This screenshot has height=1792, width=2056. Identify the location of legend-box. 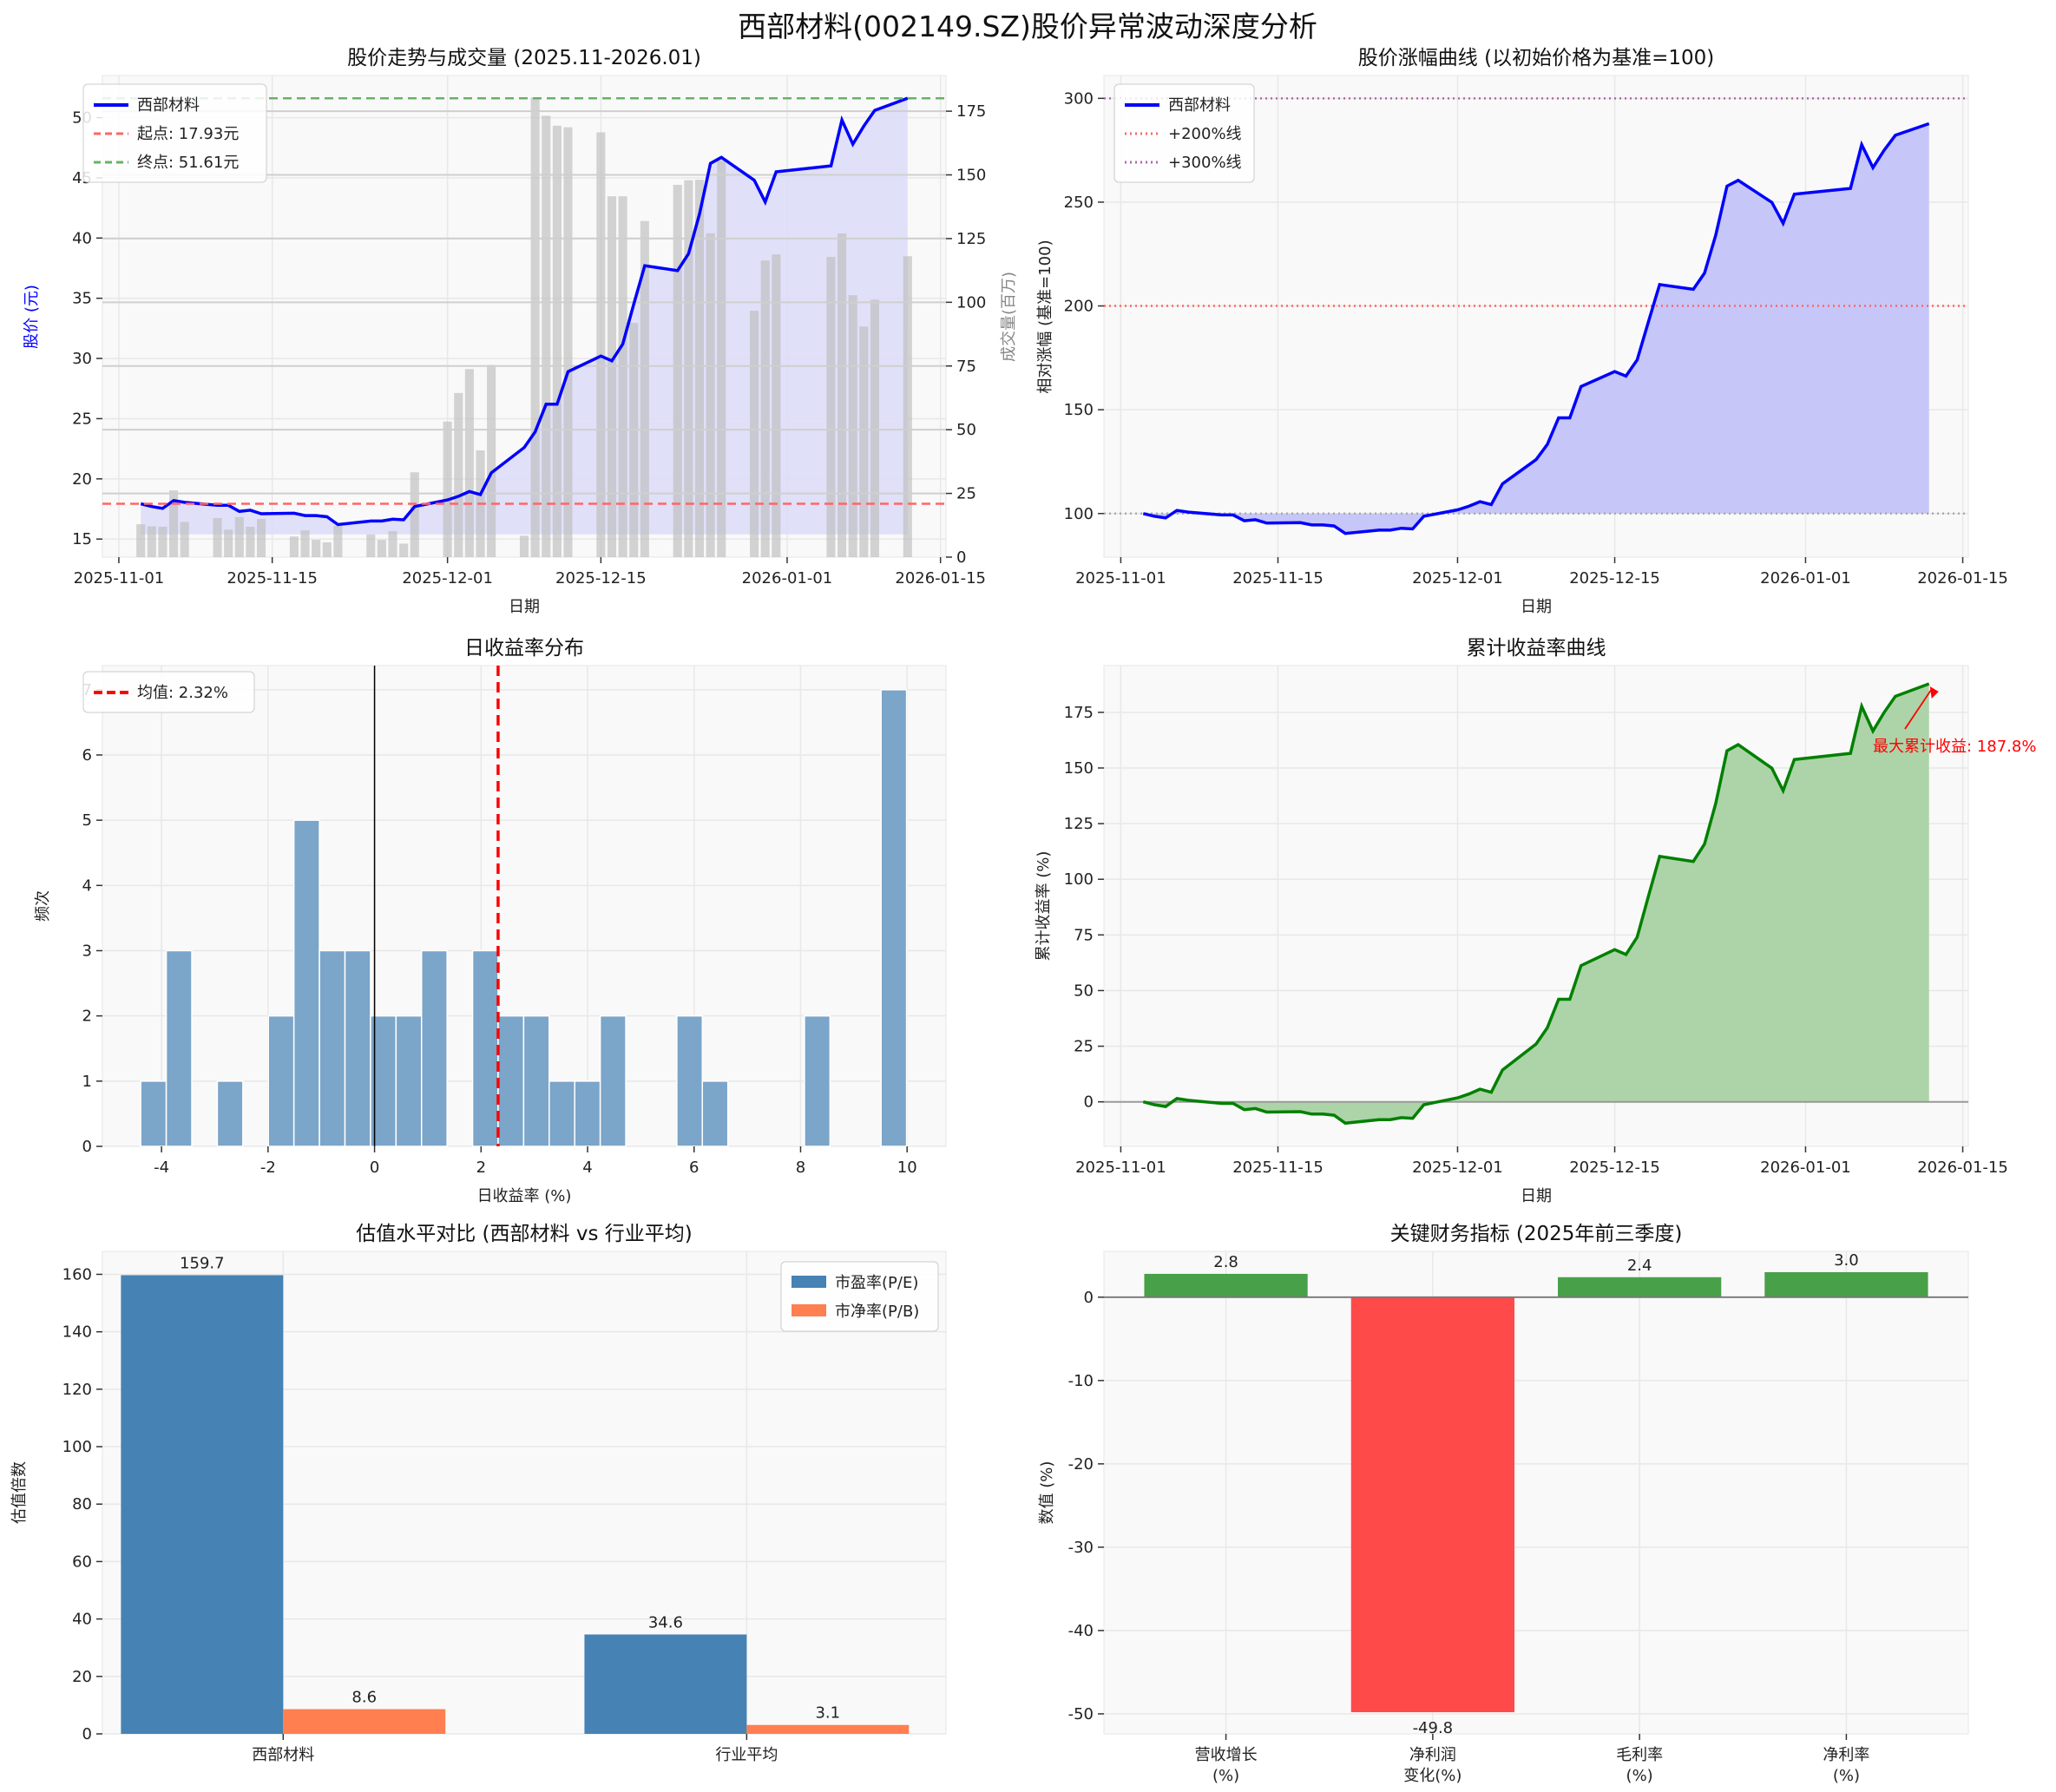
(1184, 133).